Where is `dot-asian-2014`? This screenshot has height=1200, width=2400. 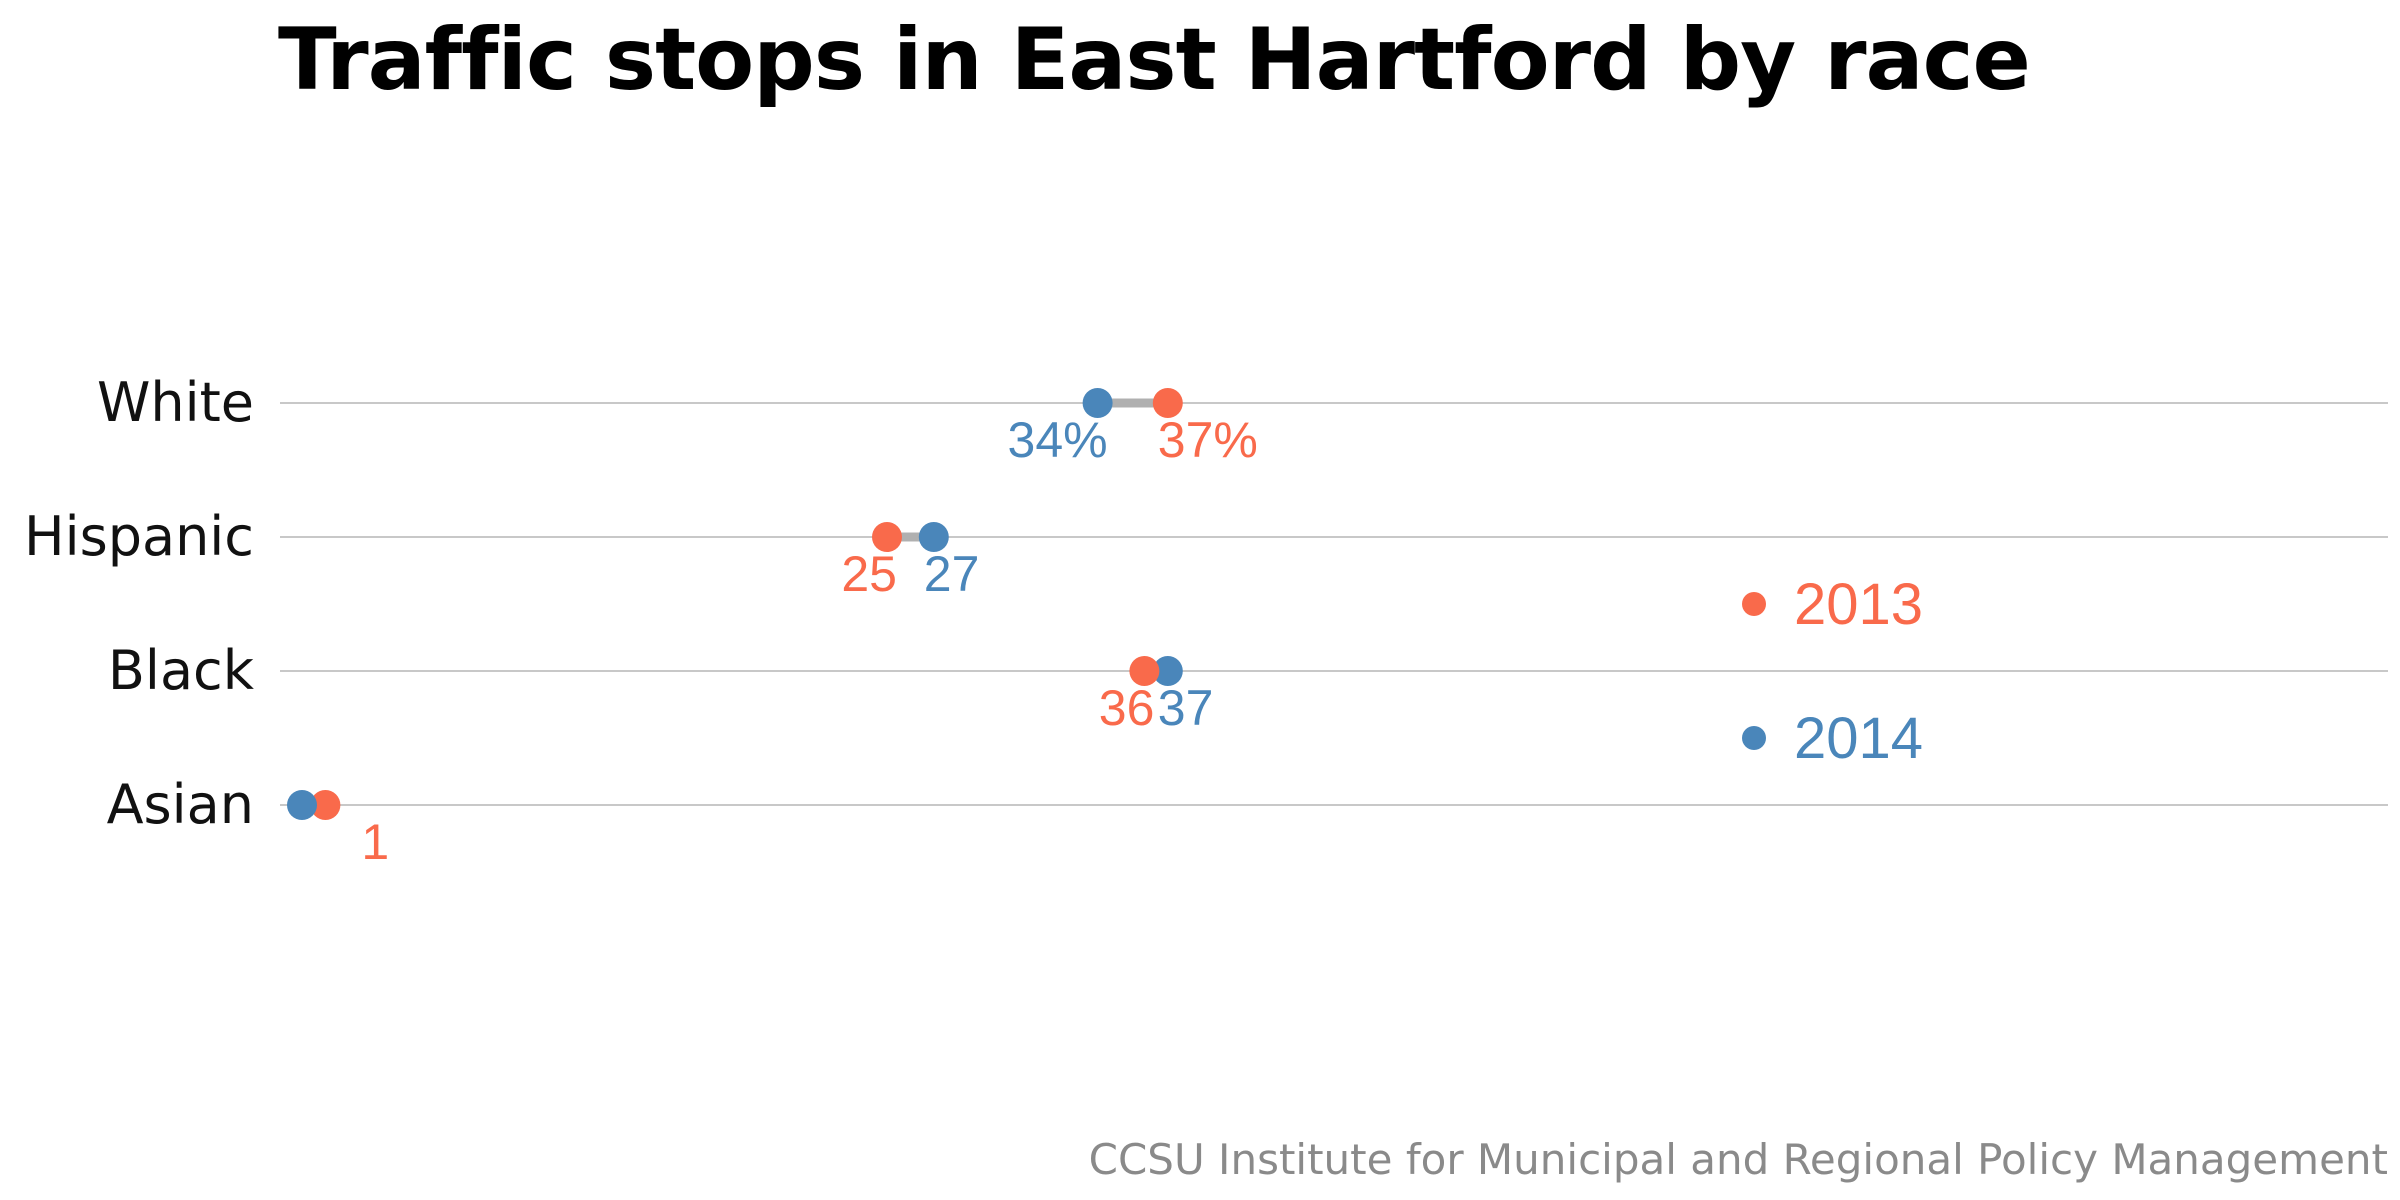 dot-asian-2014 is located at coordinates (302, 805).